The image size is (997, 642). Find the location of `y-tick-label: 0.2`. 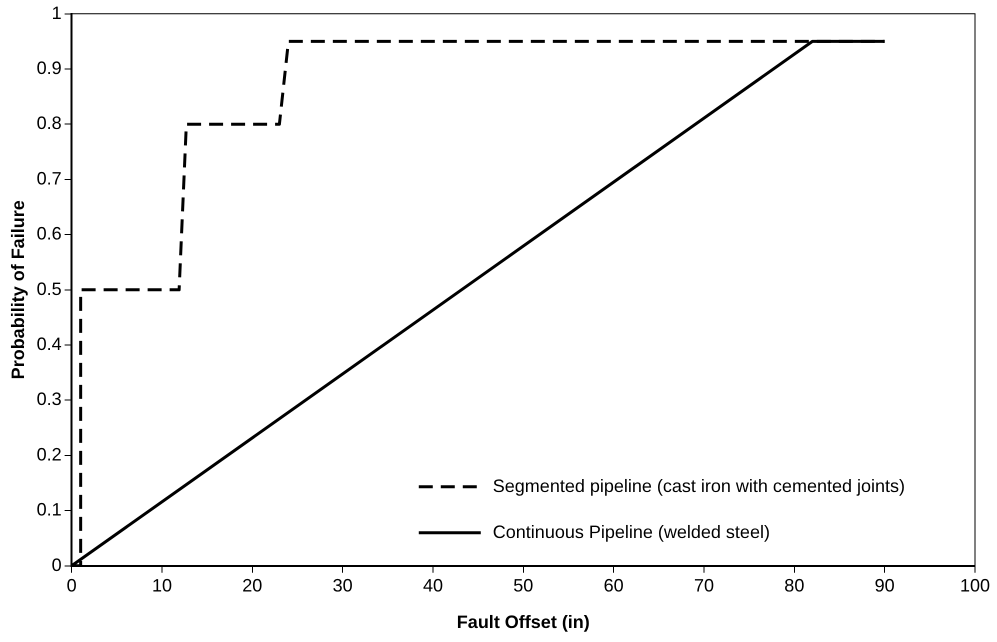

y-tick-label: 0.2 is located at coordinates (49, 454).